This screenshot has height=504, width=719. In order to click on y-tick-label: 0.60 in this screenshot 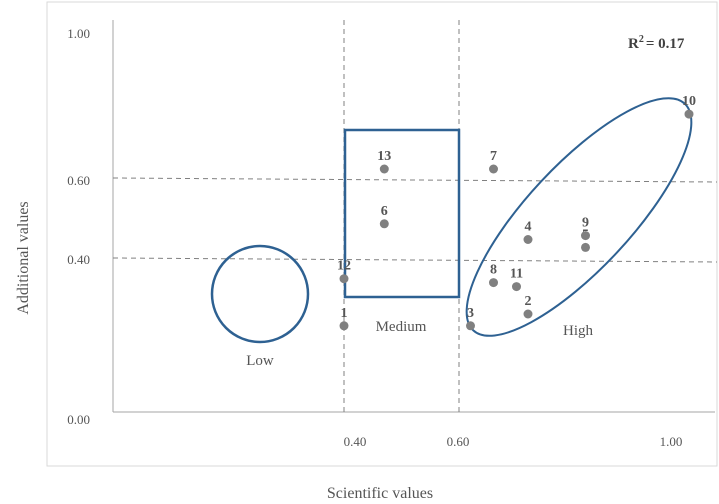, I will do `click(78, 180)`.